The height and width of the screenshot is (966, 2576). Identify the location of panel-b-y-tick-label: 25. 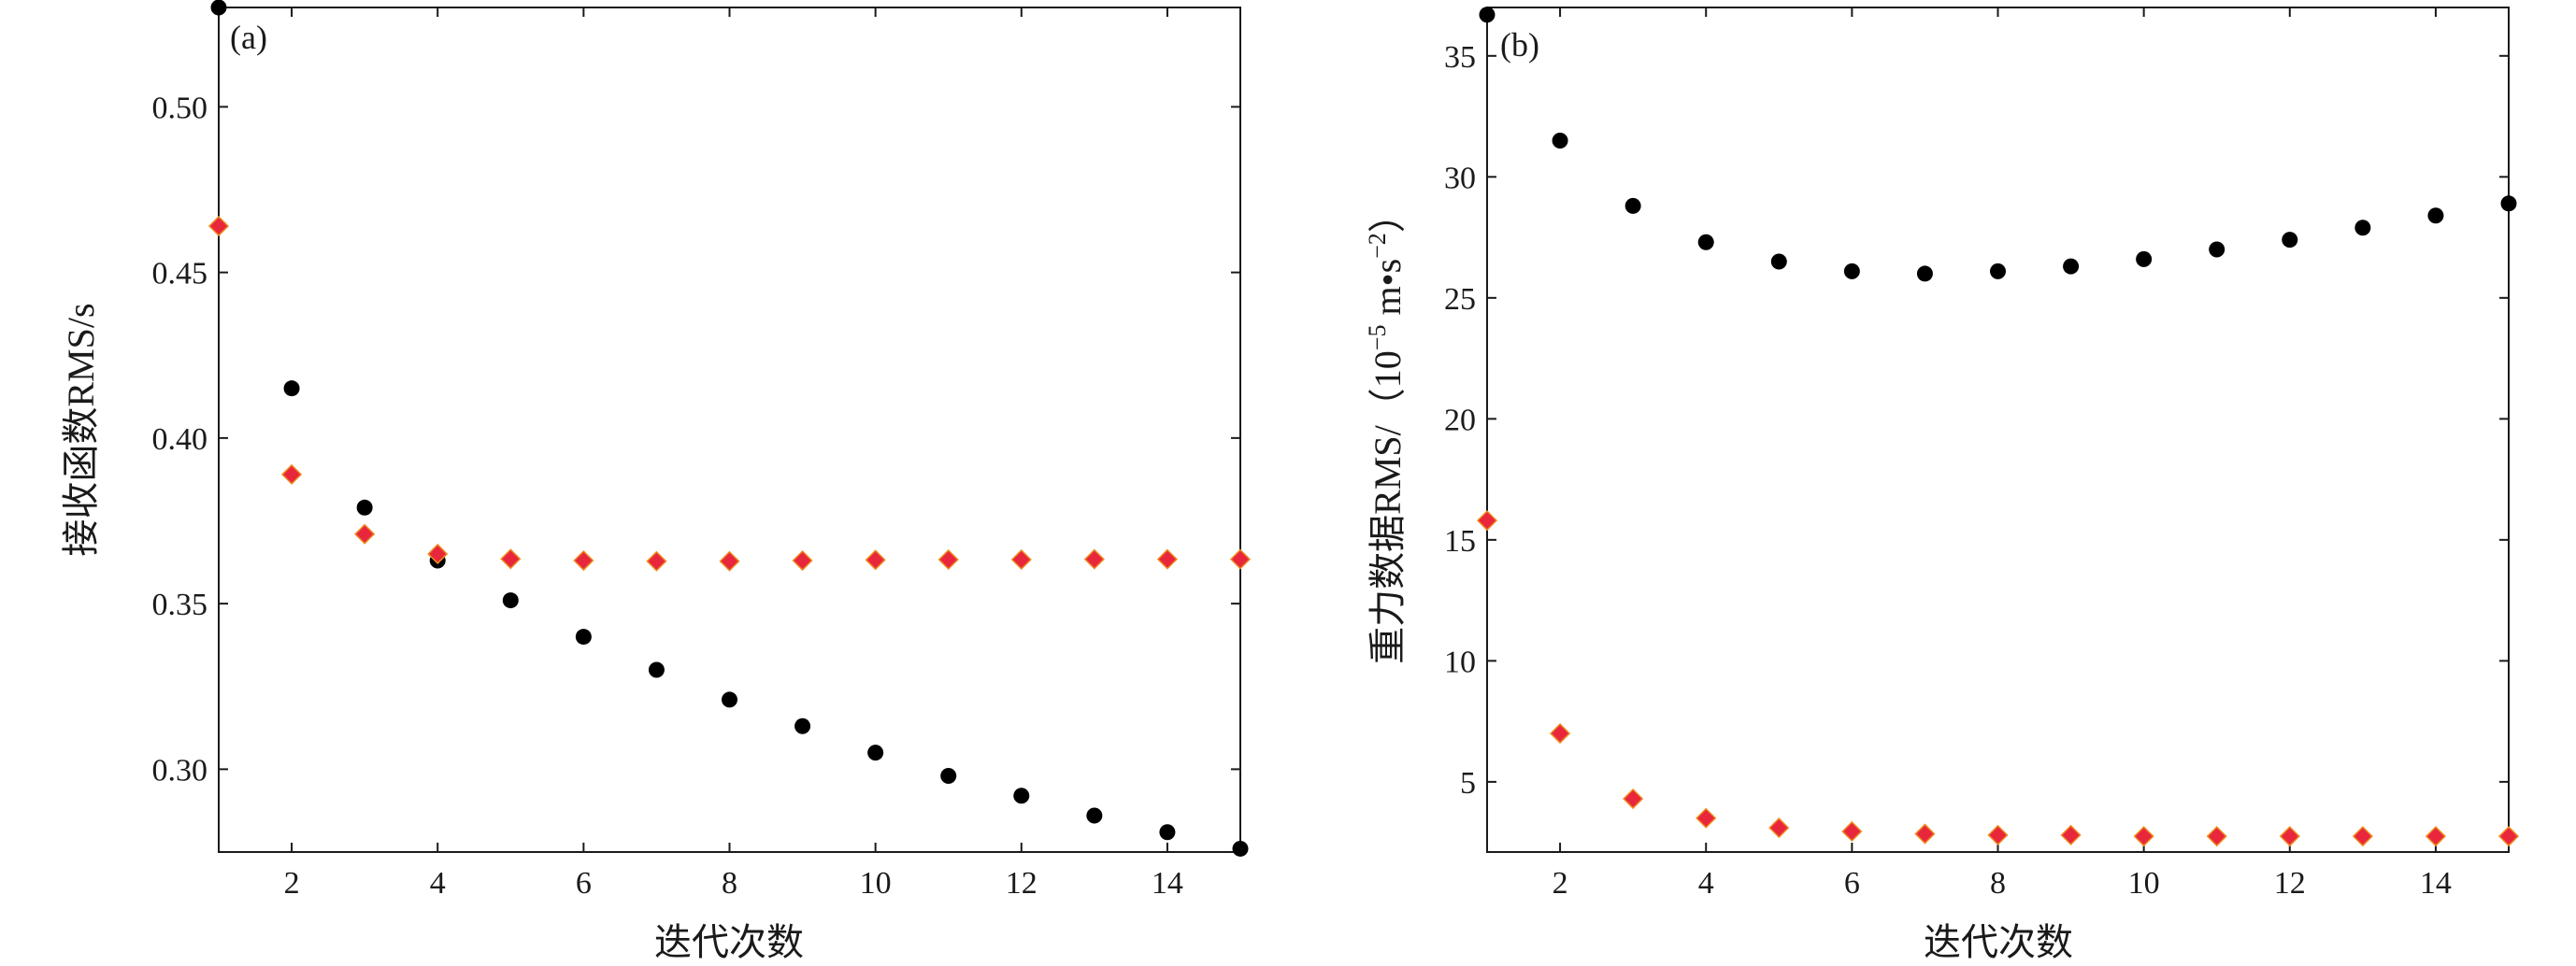
(1460, 299).